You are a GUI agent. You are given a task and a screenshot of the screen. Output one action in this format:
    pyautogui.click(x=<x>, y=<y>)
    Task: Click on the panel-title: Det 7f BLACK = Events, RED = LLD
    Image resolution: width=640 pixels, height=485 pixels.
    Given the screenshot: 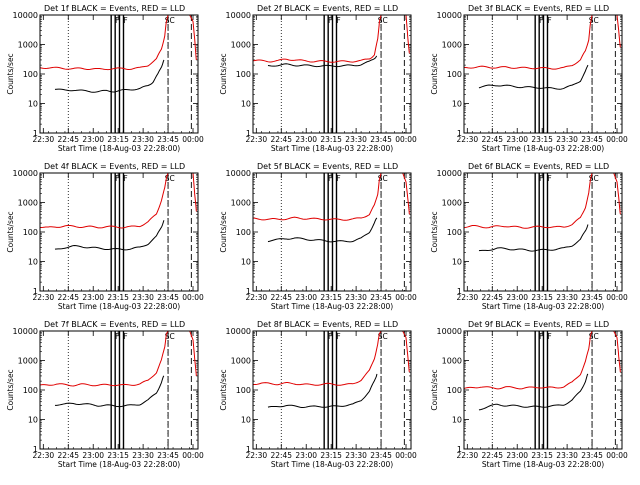 What is the action you would take?
    pyautogui.click(x=114, y=324)
    